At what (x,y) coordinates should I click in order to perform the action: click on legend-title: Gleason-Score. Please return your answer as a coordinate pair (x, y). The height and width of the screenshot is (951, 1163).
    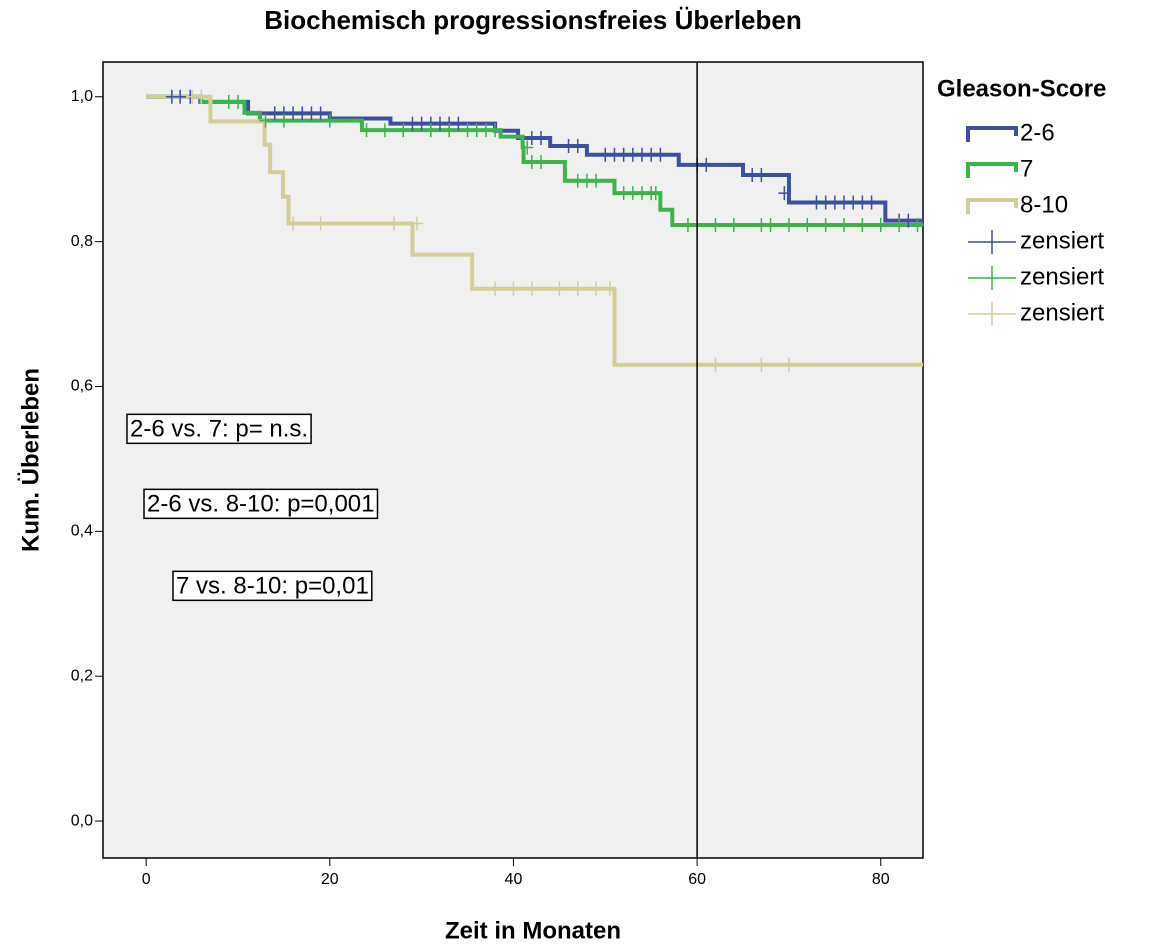
    Looking at the image, I should click on (1021, 88).